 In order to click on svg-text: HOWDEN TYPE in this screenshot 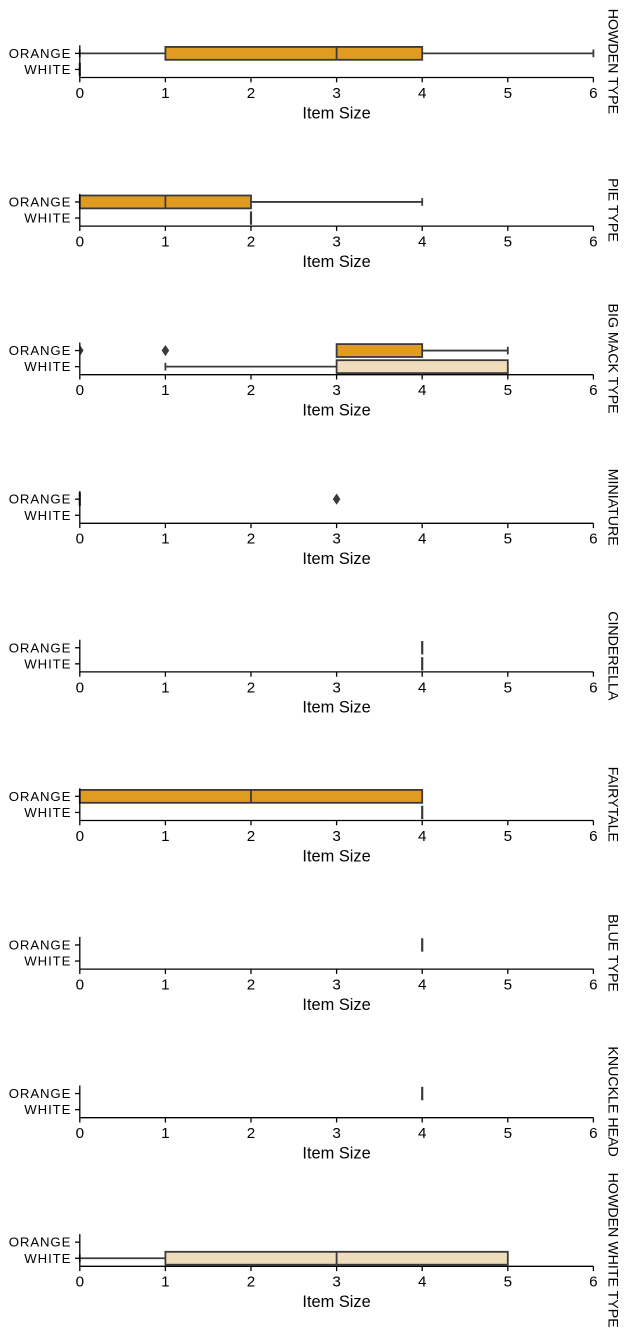, I will do `click(612, 61)`.